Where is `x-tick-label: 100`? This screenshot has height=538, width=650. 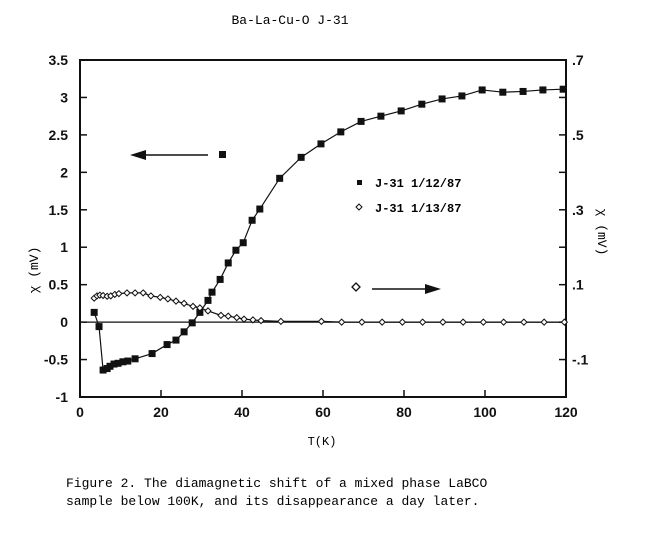 x-tick-label: 100 is located at coordinates (485, 412).